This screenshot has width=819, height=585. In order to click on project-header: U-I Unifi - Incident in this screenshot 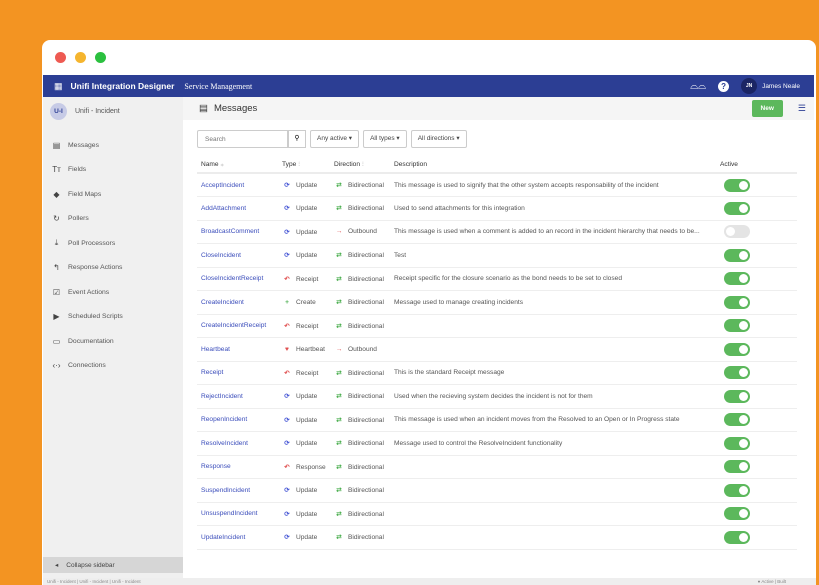, I will do `click(113, 111)`.